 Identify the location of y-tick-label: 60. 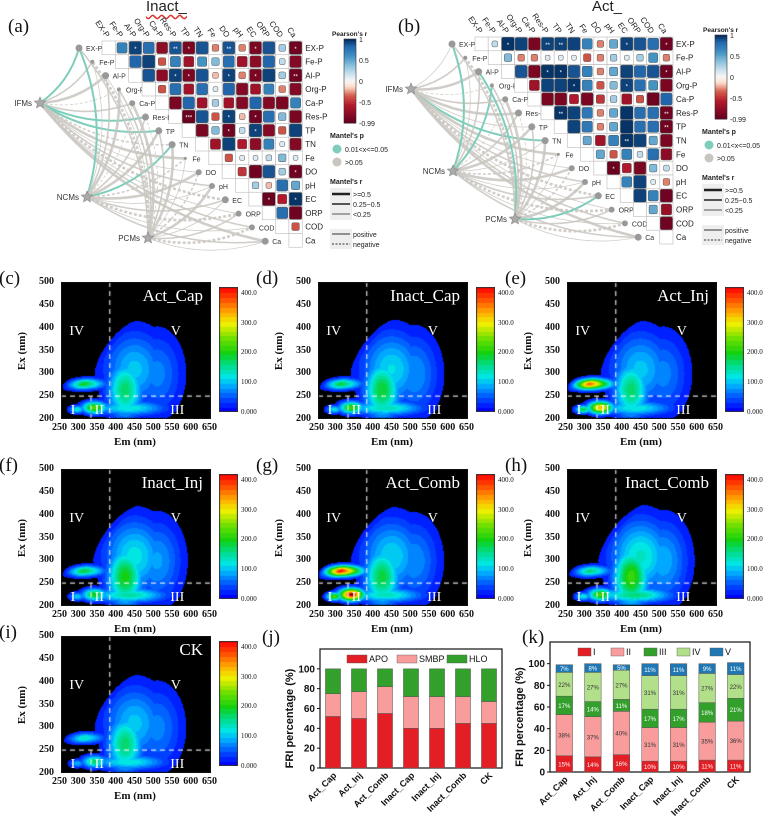
(310, 709).